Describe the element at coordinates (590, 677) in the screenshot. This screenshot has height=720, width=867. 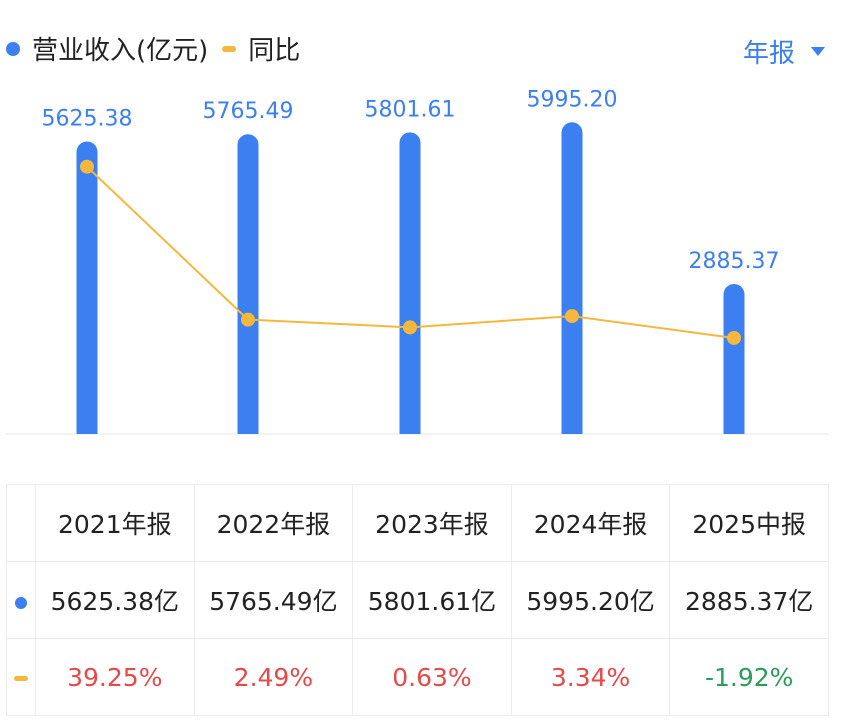
I see `yoy-cell: 3.34%` at that location.